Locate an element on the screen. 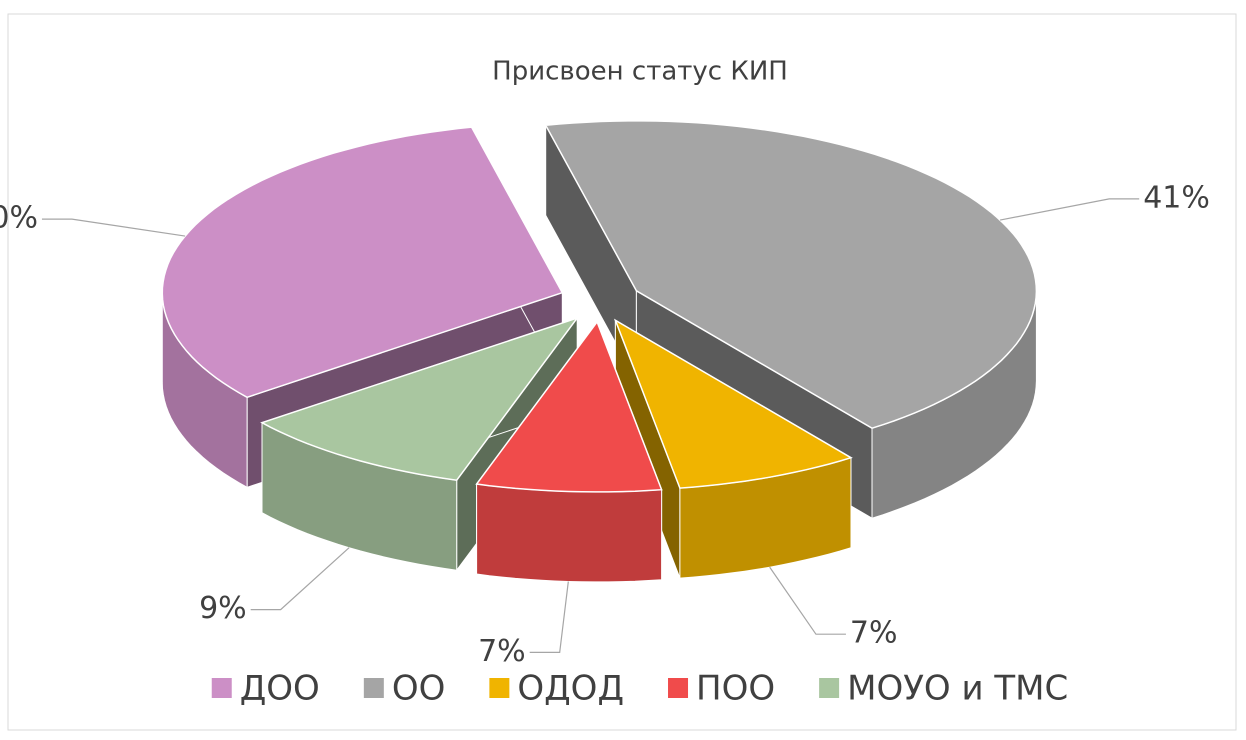 The height and width of the screenshot is (740, 1246). legend-label: ОО is located at coordinates (419, 689).